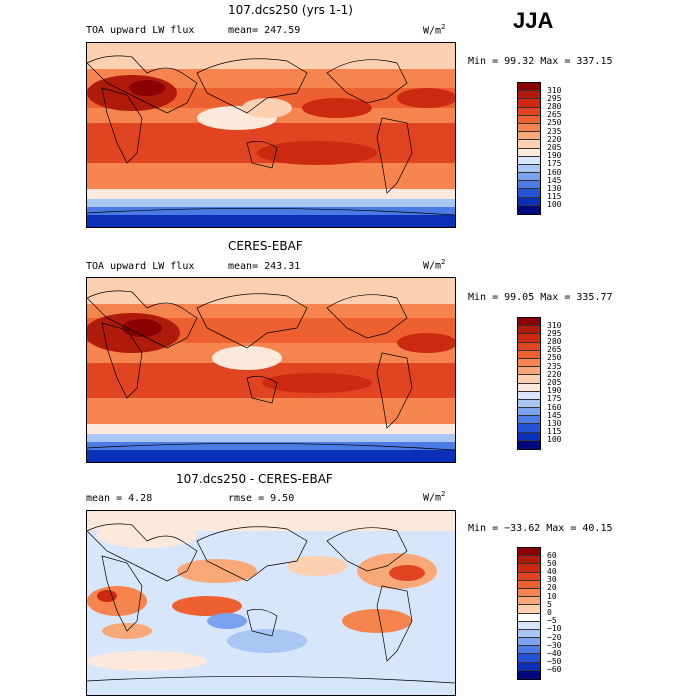 This screenshot has height=700, width=700. I want to click on panel1-cb-label: 265, so click(554, 114).